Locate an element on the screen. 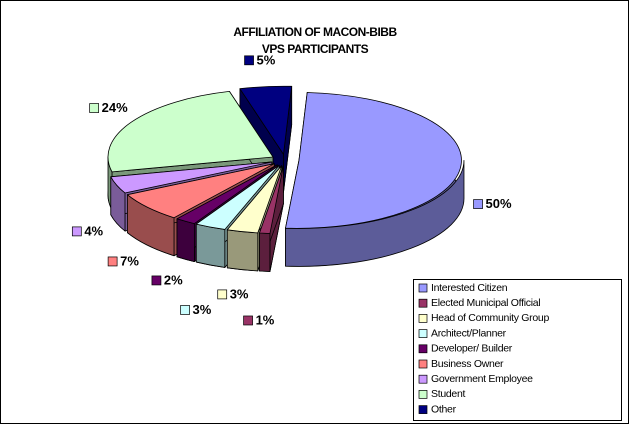 The height and width of the screenshot is (424, 629). legend-label: Business Owner is located at coordinates (467, 364).